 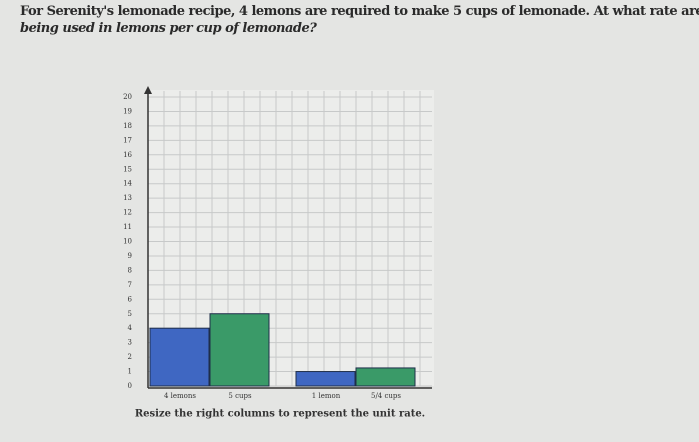 What do you see at coordinates (127, 198) in the screenshot?
I see `y-tick-label: 13` at bounding box center [127, 198].